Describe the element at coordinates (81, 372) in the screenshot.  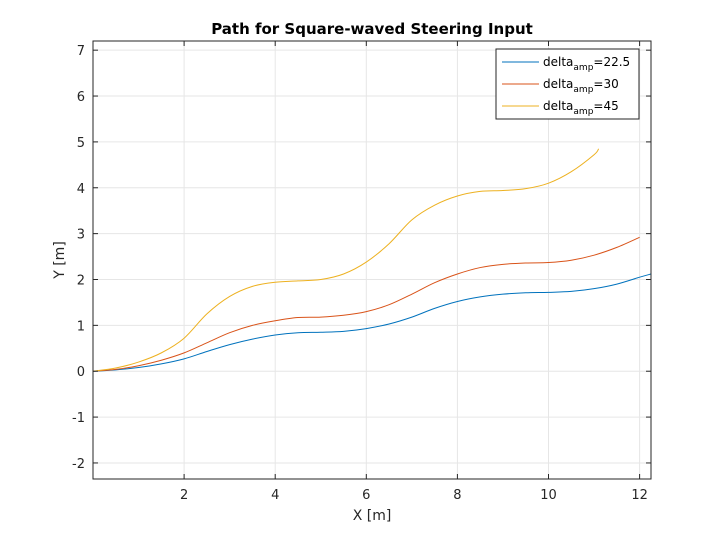
I see `y-tick-label: 0` at that location.